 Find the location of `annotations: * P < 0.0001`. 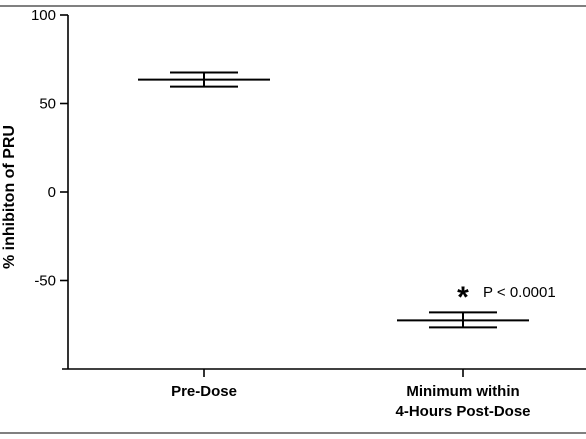

annotations: * P < 0.0001 is located at coordinates (506, 297).